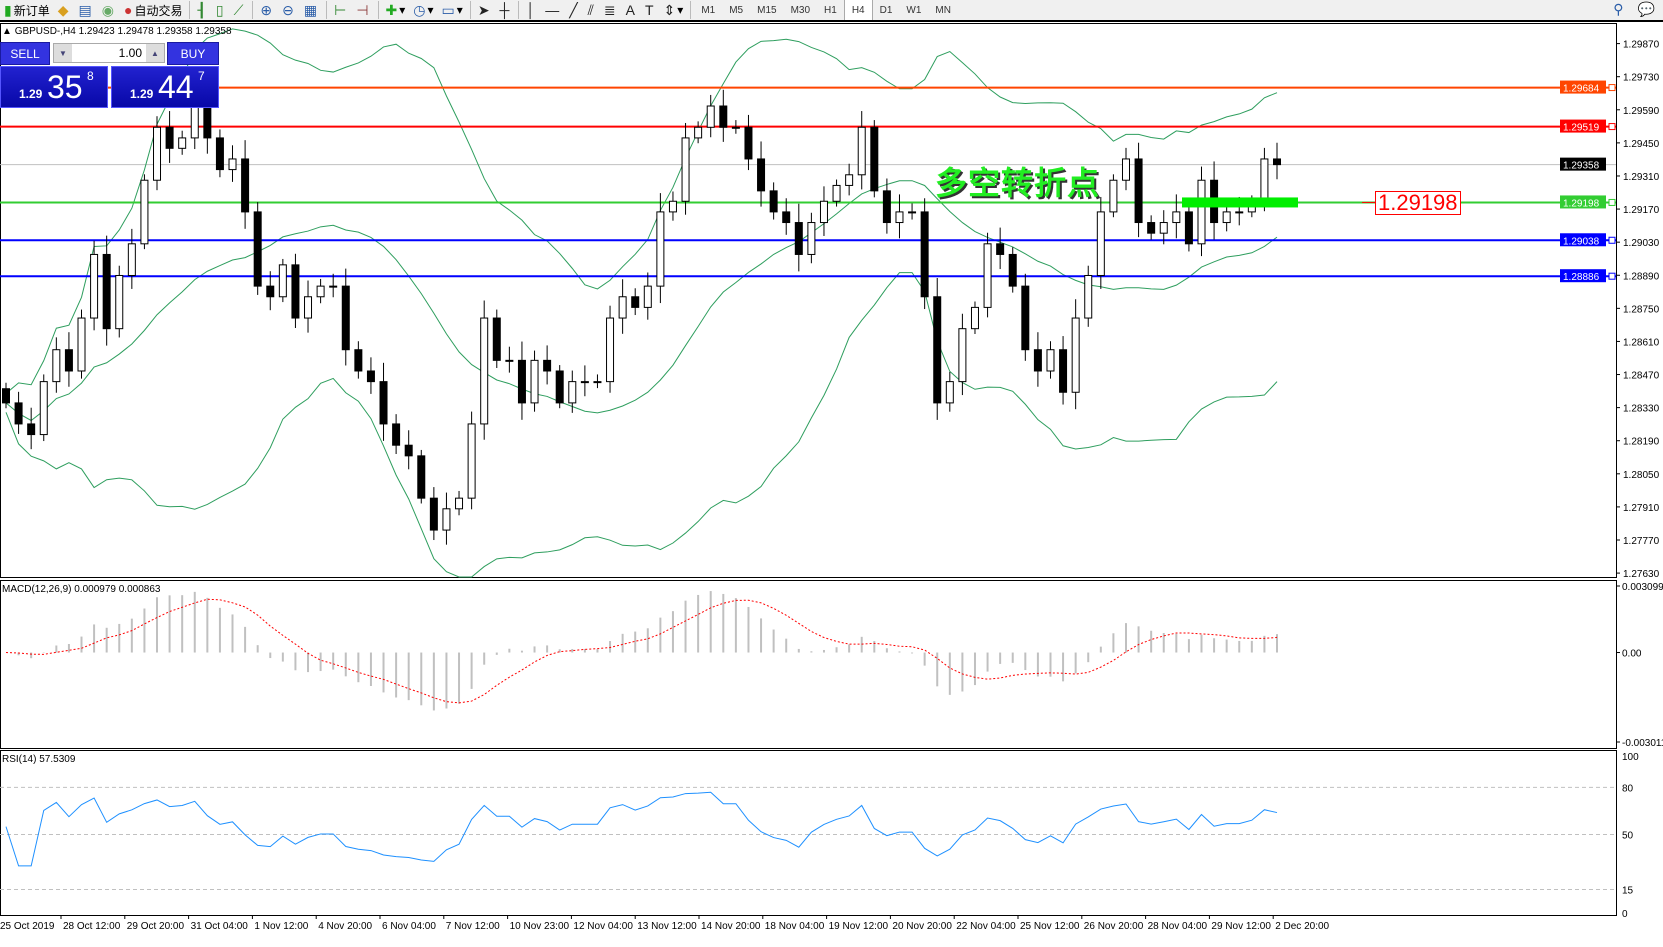 The width and height of the screenshot is (1663, 947). I want to click on new-order-icon: ▮, so click(8, 9).